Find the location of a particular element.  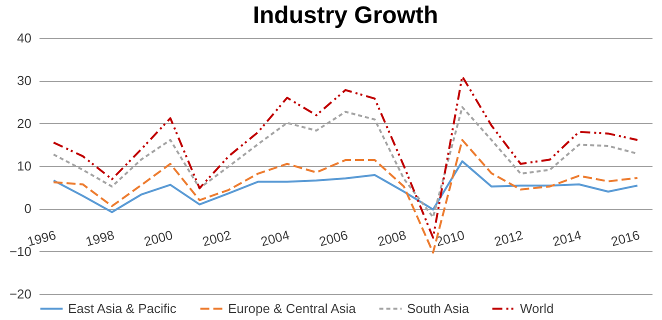

y-tick-label: 40 is located at coordinates (24, 38).